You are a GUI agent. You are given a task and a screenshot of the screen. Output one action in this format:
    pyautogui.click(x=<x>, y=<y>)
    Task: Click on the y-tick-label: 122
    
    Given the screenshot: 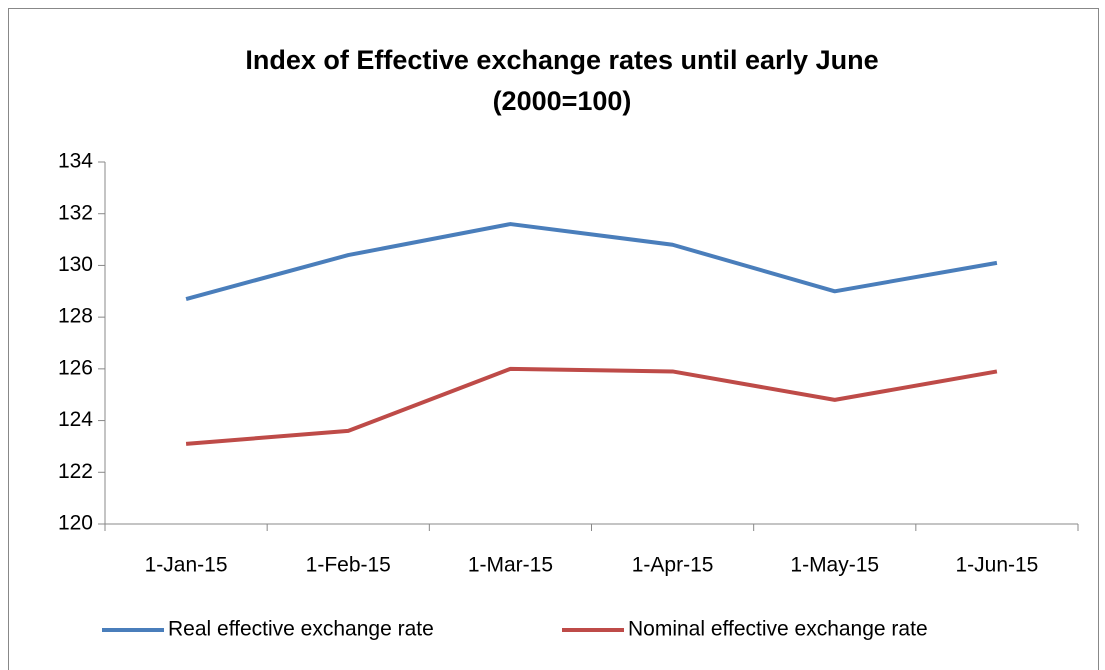 What is the action you would take?
    pyautogui.click(x=75, y=471)
    